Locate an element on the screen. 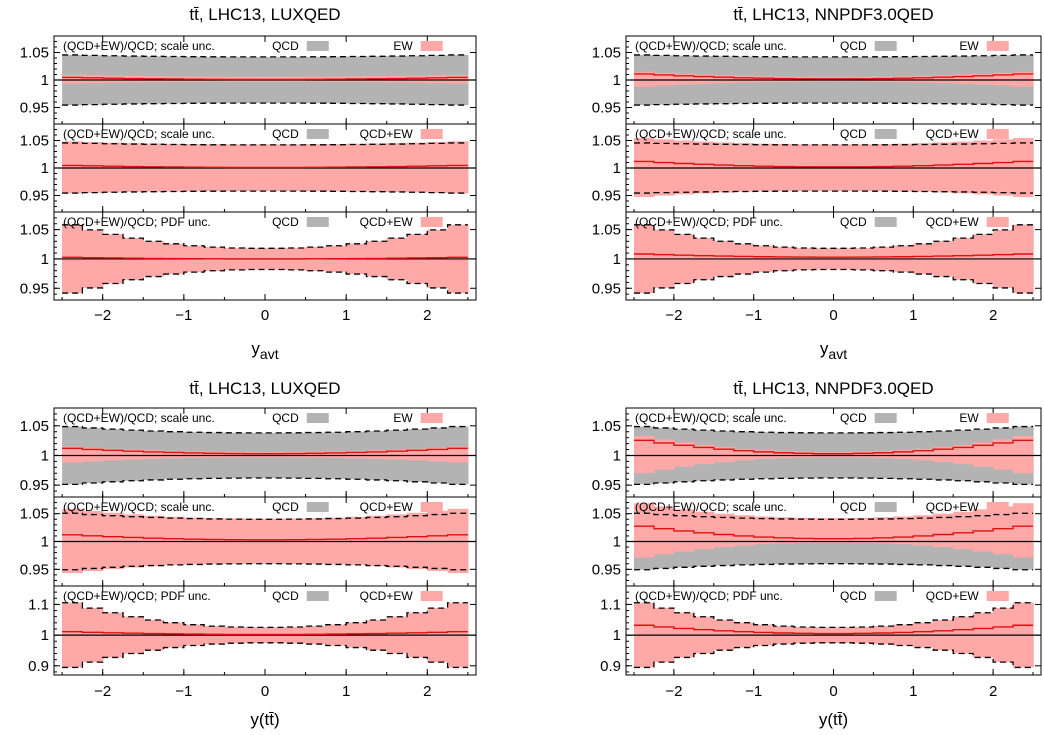 This screenshot has height=735, width=1044. panel-legend: (QCD+EW)/QCD; PDF unc. QCD QCD+EW is located at coordinates (822, 596).